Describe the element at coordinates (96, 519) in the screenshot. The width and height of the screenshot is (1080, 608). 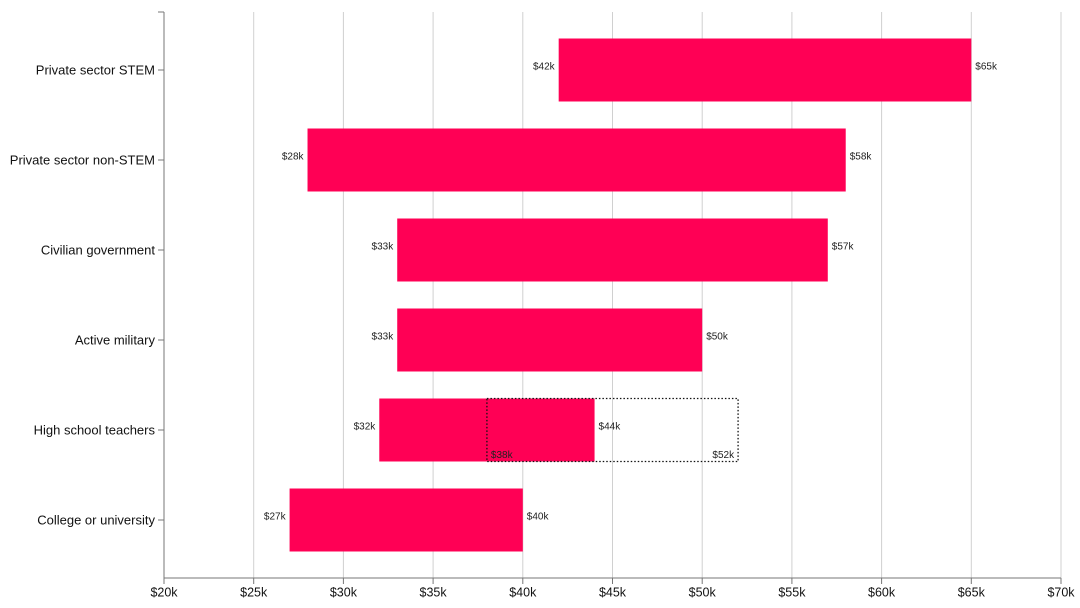
I see `category-label: College or university` at that location.